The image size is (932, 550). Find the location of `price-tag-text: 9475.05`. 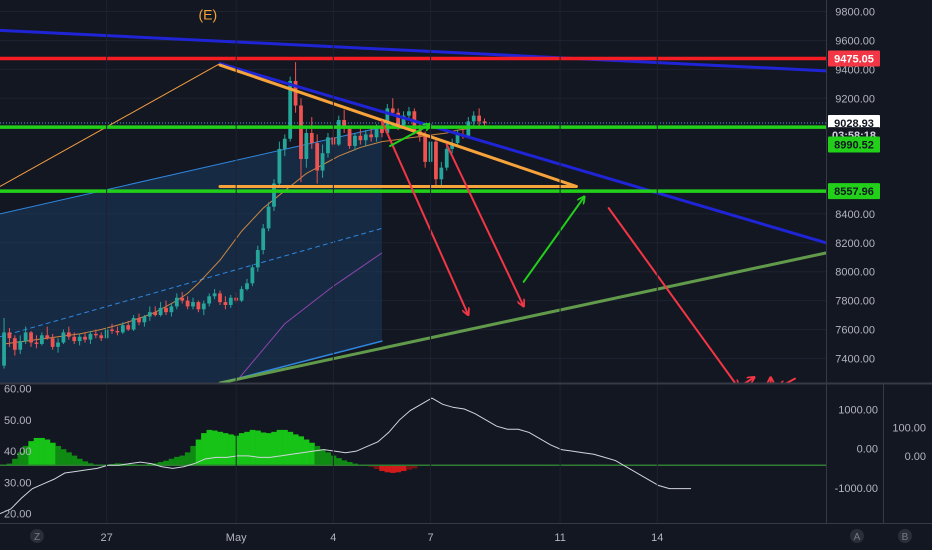

price-tag-text: 9475.05 is located at coordinates (854, 60).